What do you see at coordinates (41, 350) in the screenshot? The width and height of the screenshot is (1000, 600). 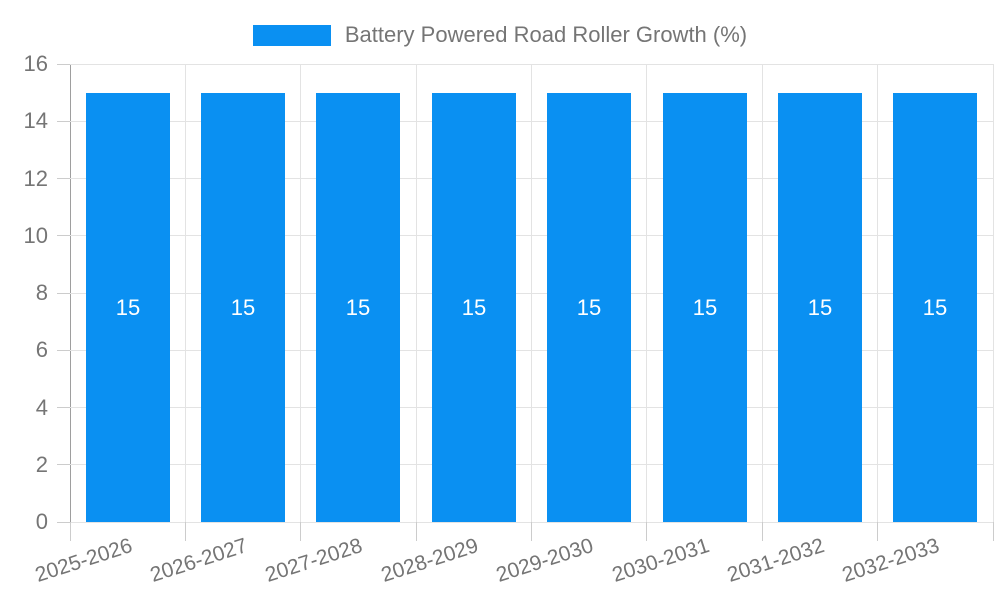 I see `y-tick-label: 6` at bounding box center [41, 350].